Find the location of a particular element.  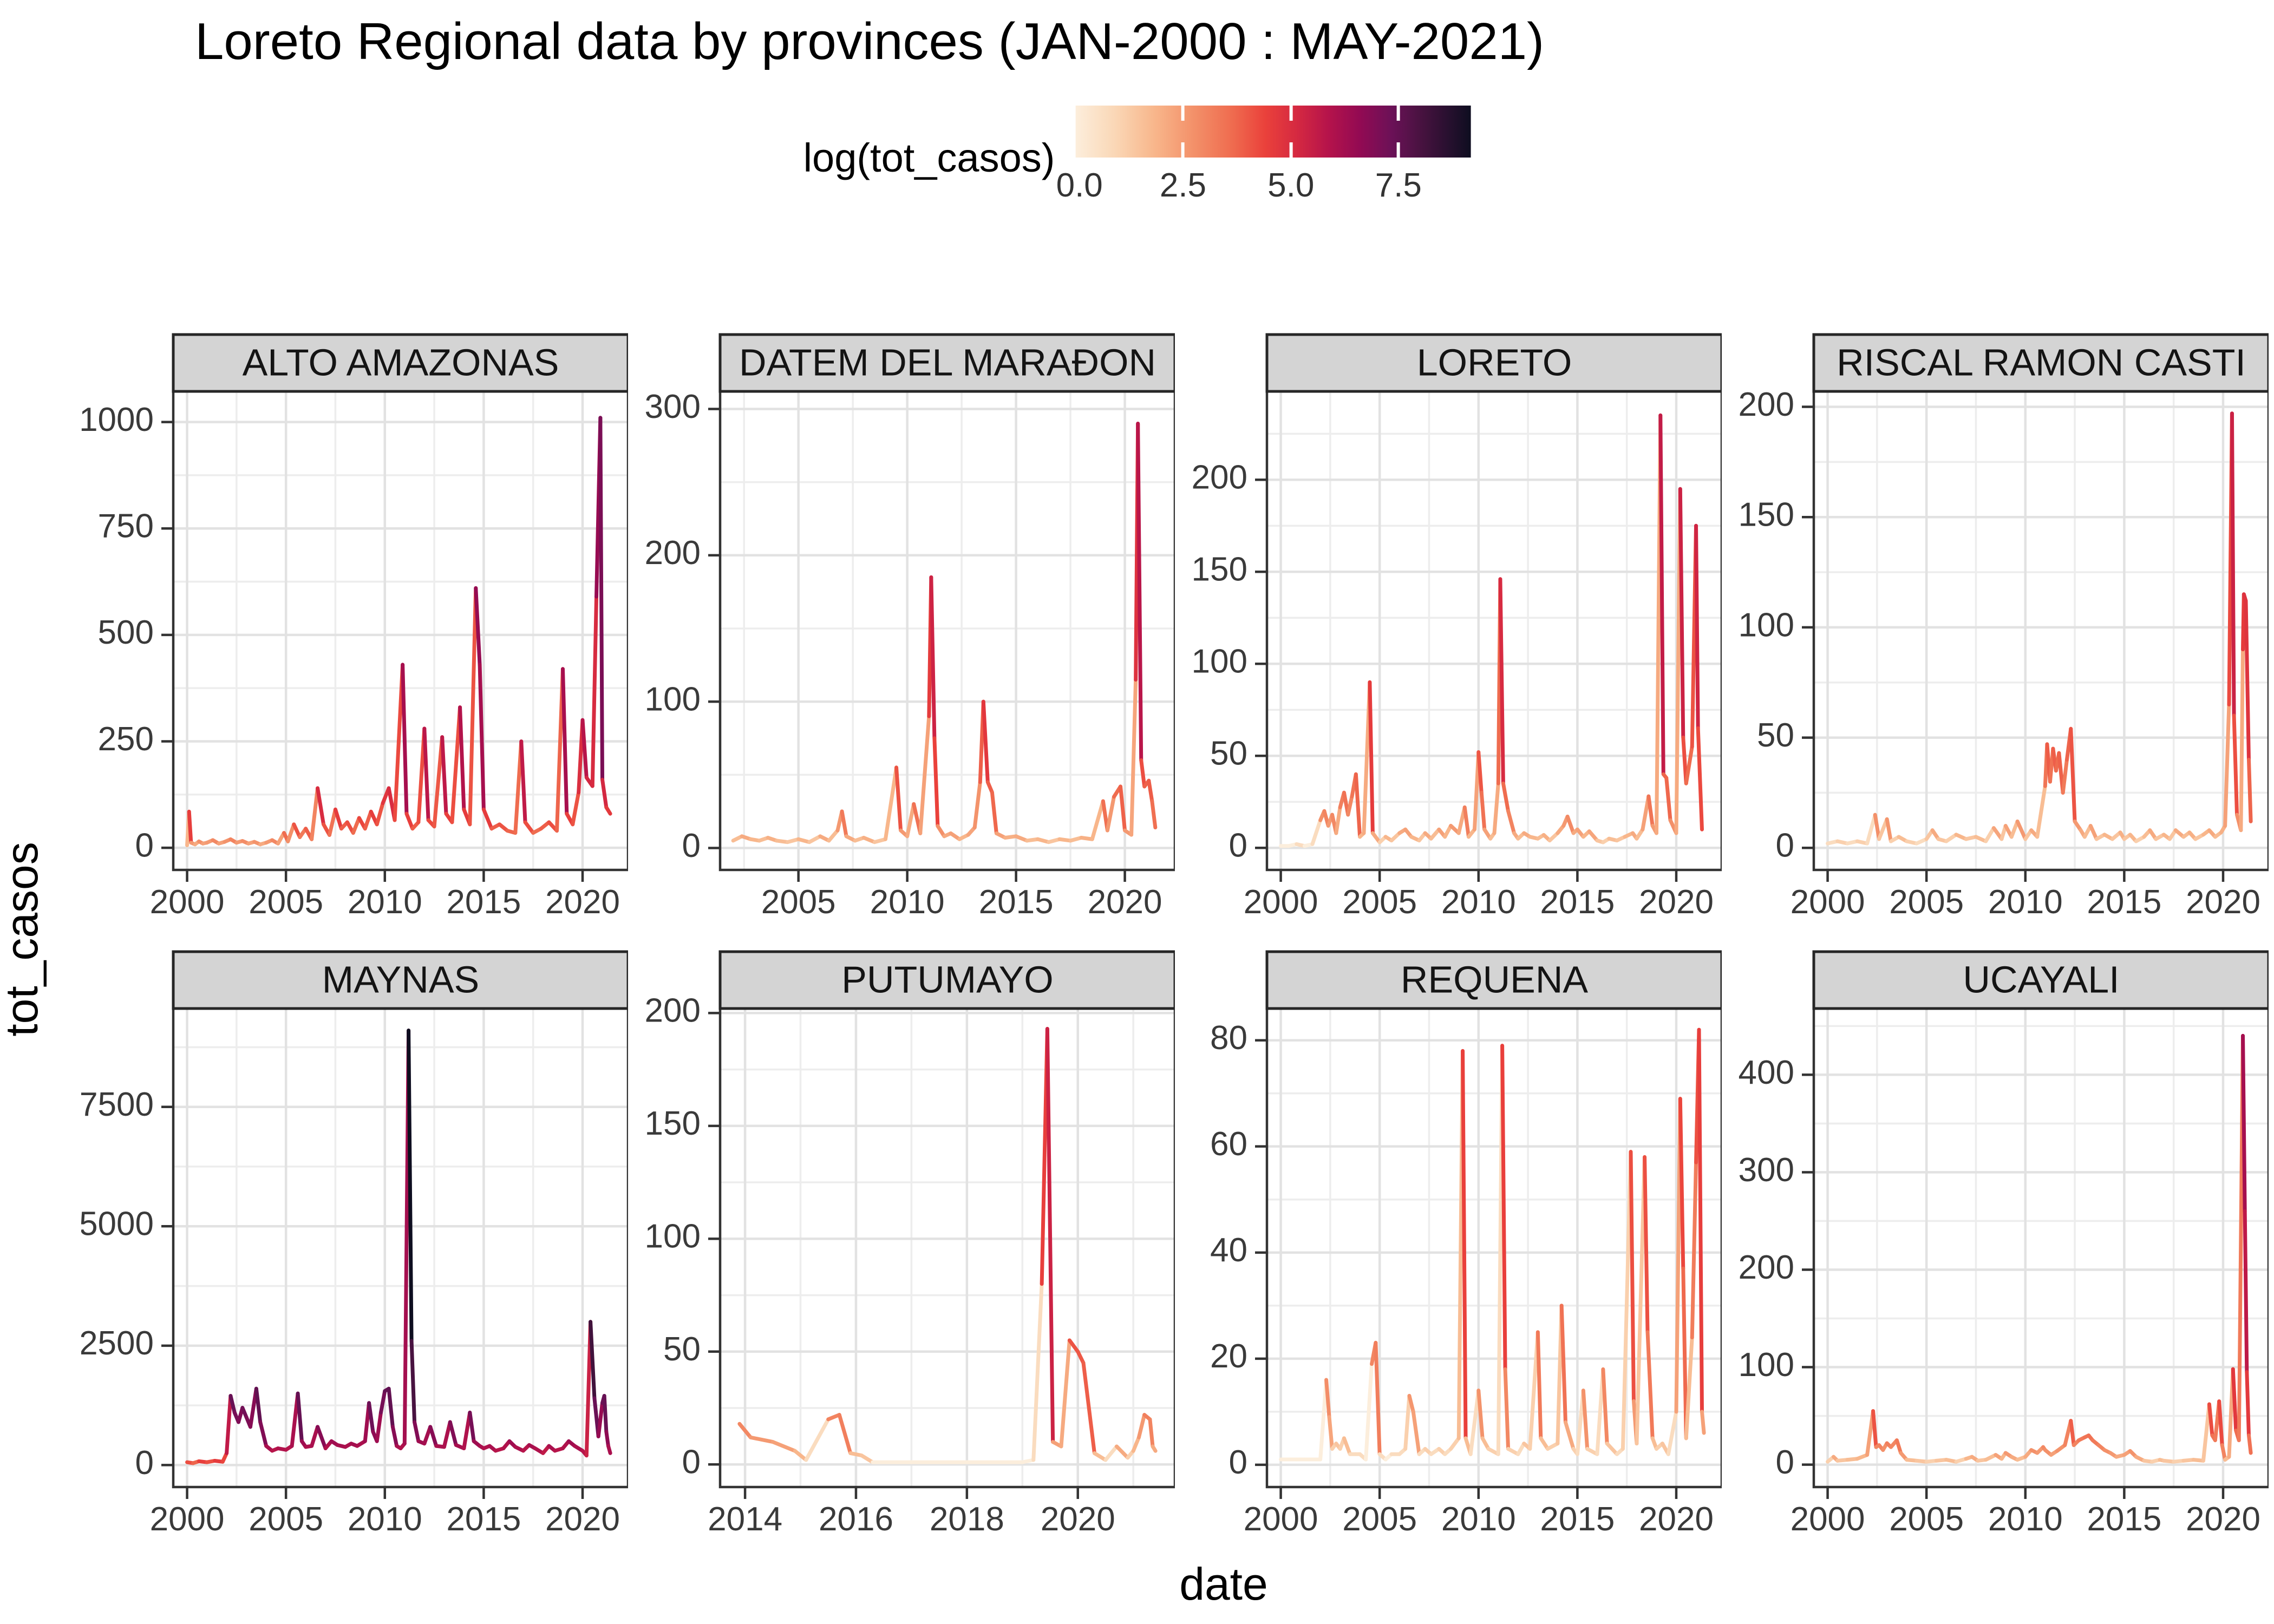

colorbar: 0.0 2.5 5.0 7.5 is located at coordinates (1264, 157).